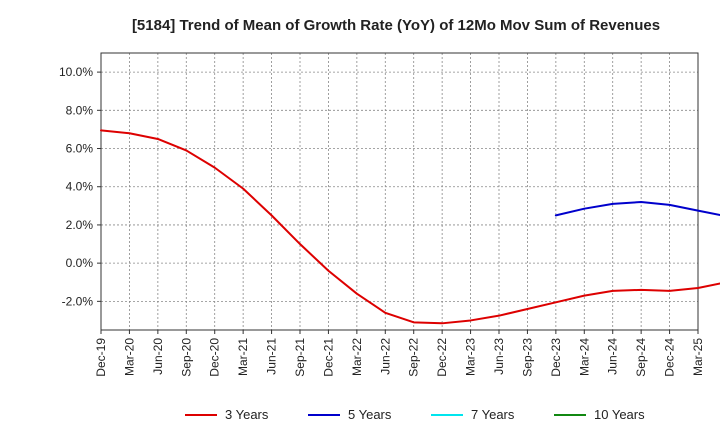 The image size is (720, 445). I want to click on x-tick-label: Mar-25, so click(698, 357).